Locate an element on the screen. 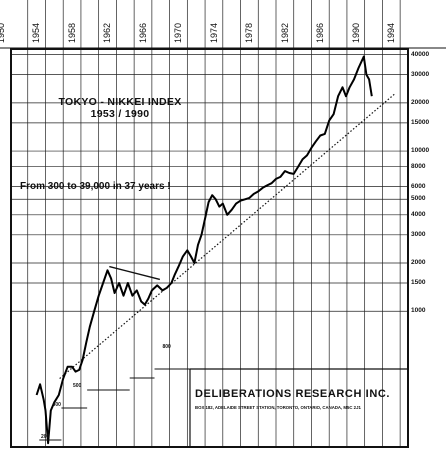  x-tick-label: 1994 is located at coordinates (391, 32).